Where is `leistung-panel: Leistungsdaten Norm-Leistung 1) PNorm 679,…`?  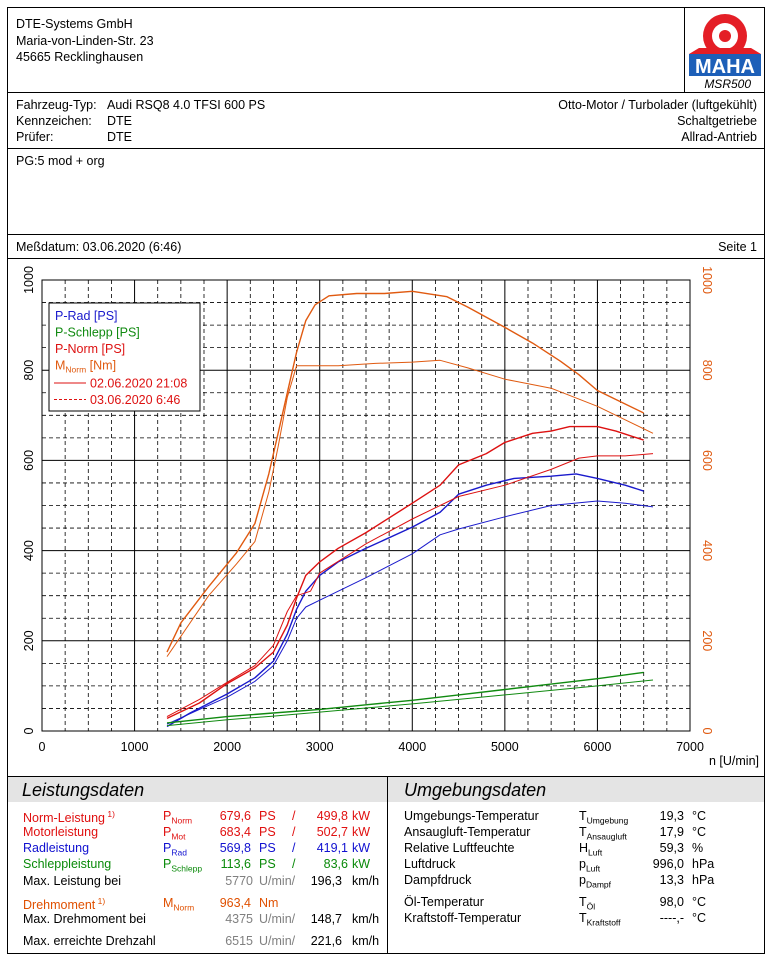 leistung-panel: Leistungsdaten Norm-Leistung 1) PNorm 679,… is located at coordinates (198, 865).